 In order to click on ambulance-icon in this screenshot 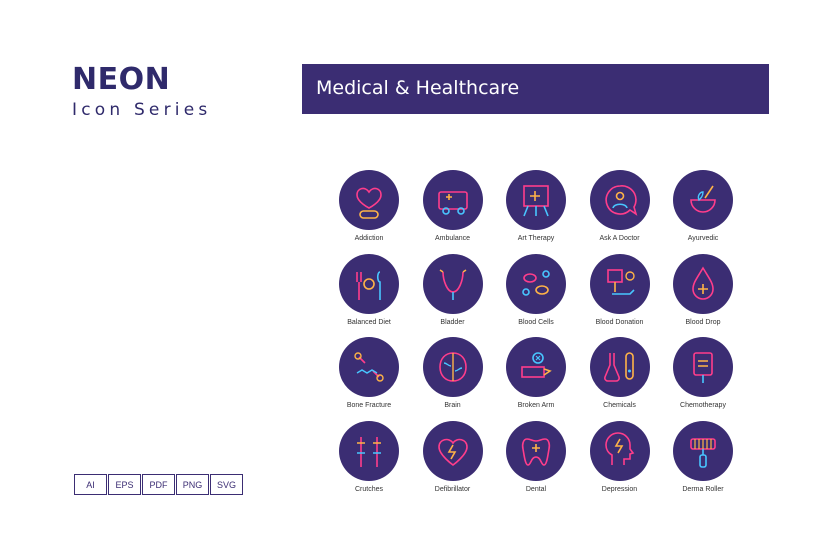, I will do `click(452, 200)`.